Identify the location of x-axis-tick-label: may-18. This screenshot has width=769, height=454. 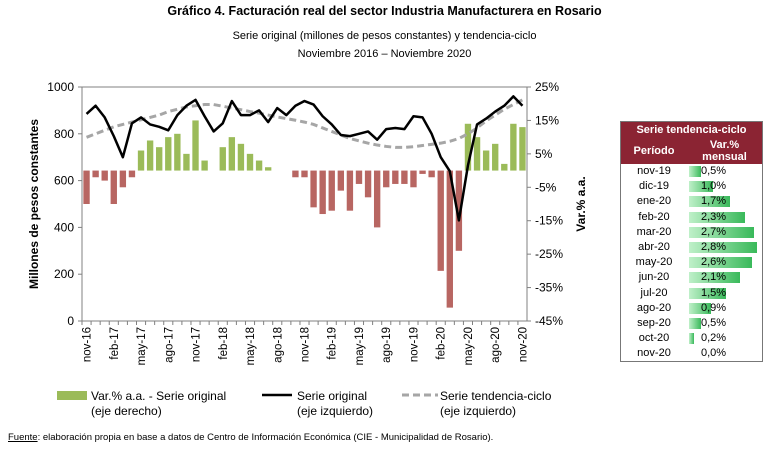
(251, 346).